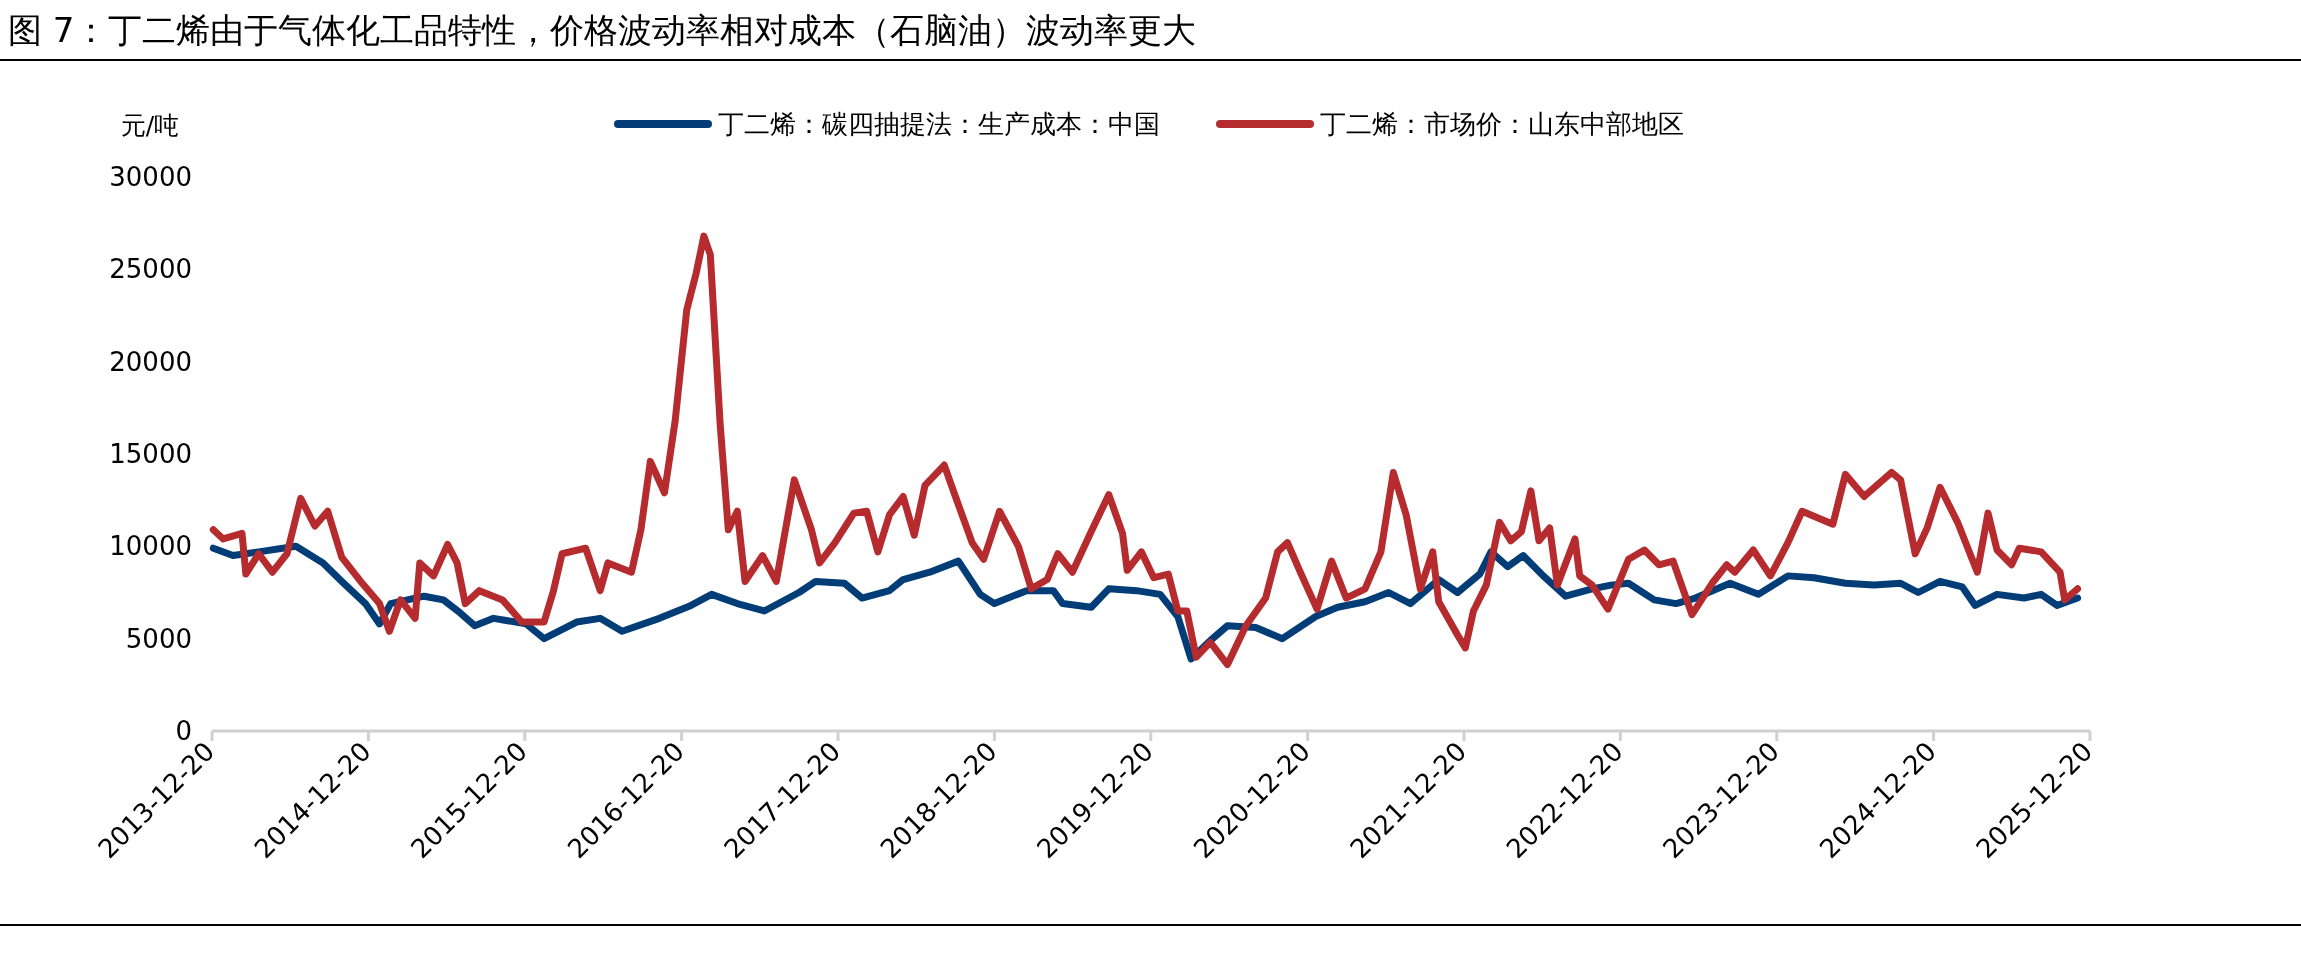 This screenshot has height=971, width=2301. Describe the element at coordinates (602, 30) in the screenshot. I see `chart-title: 图 7：丁二烯由于气体化工品特性，价格波动率相对成本（石脑油）波动率更大` at that location.